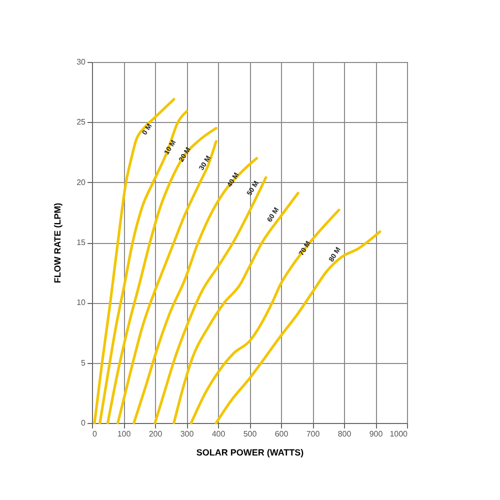  Describe the element at coordinates (345, 434) in the screenshot. I see `x-tick-label: 800` at that location.